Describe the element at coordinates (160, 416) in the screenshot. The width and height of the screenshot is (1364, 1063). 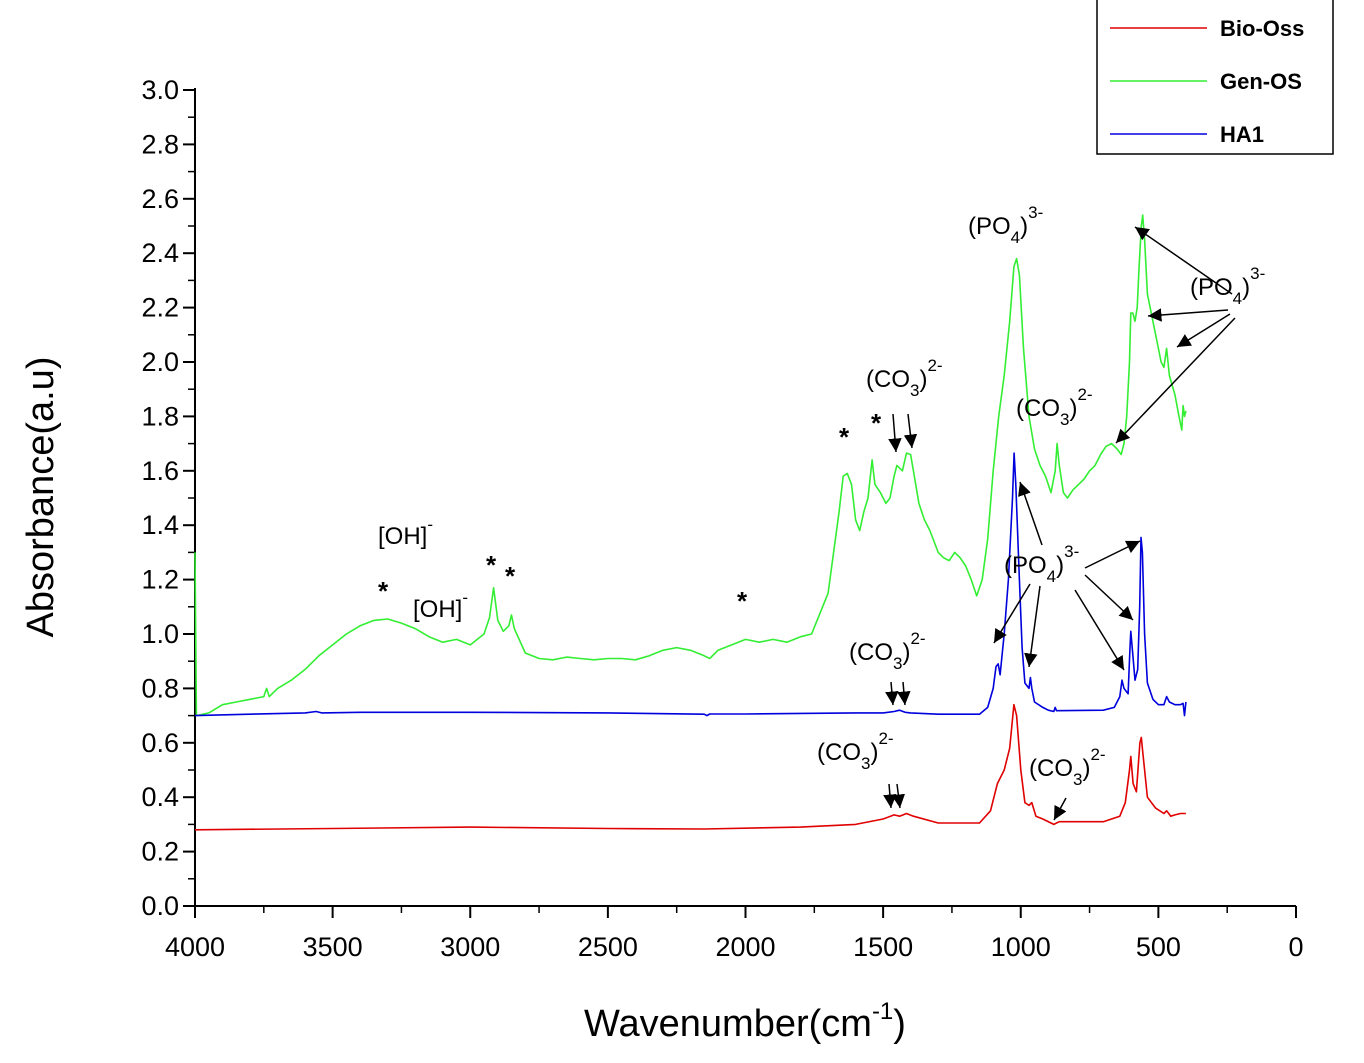
I see `y-tick-label: 1.8` at that location.